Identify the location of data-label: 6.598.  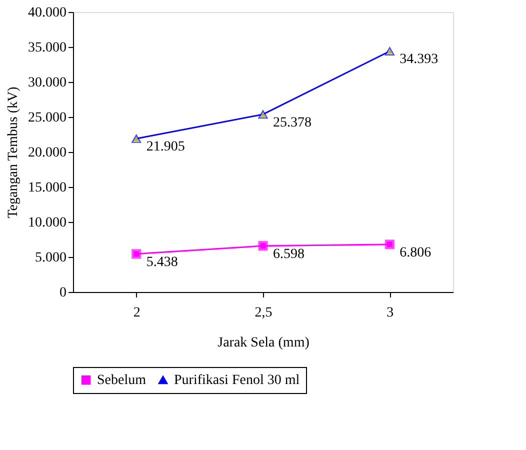
(288, 254).